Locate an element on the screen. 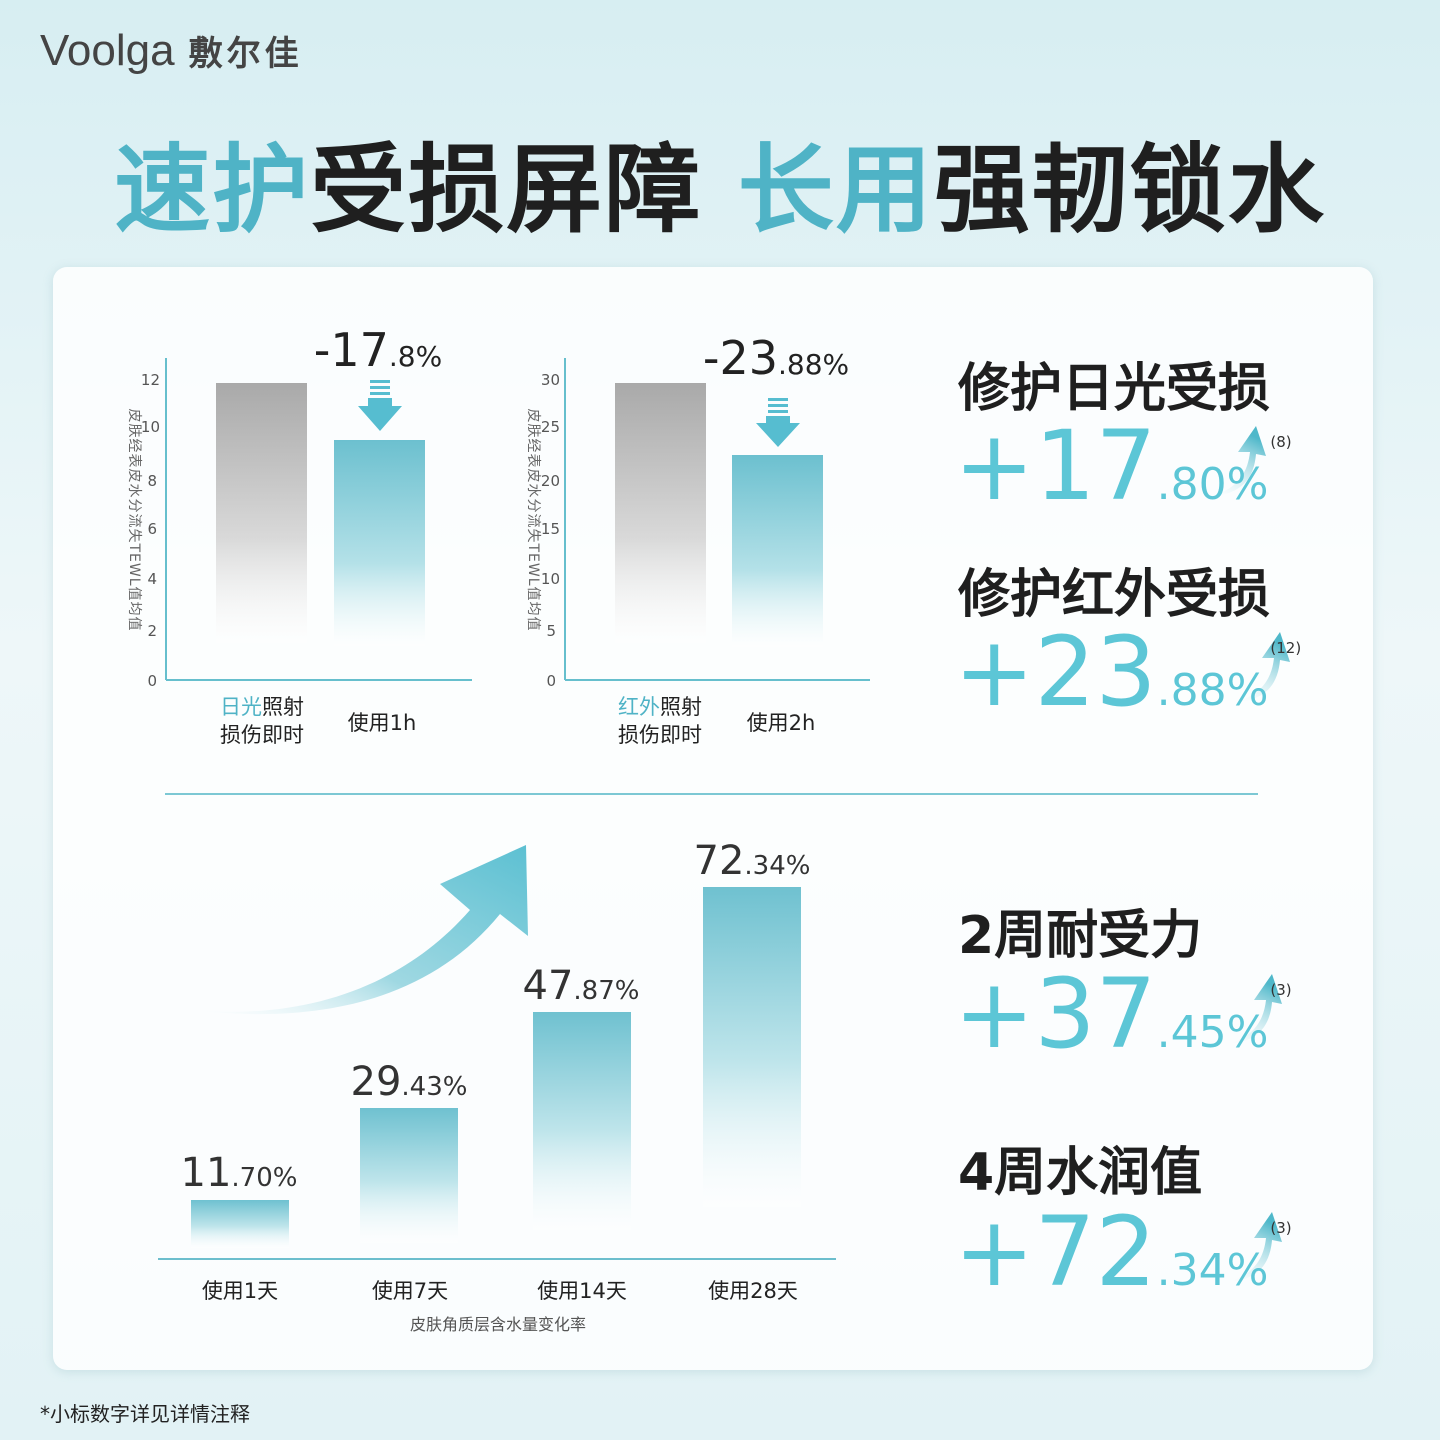  chart2-tick-25: 25 is located at coordinates (550, 427).